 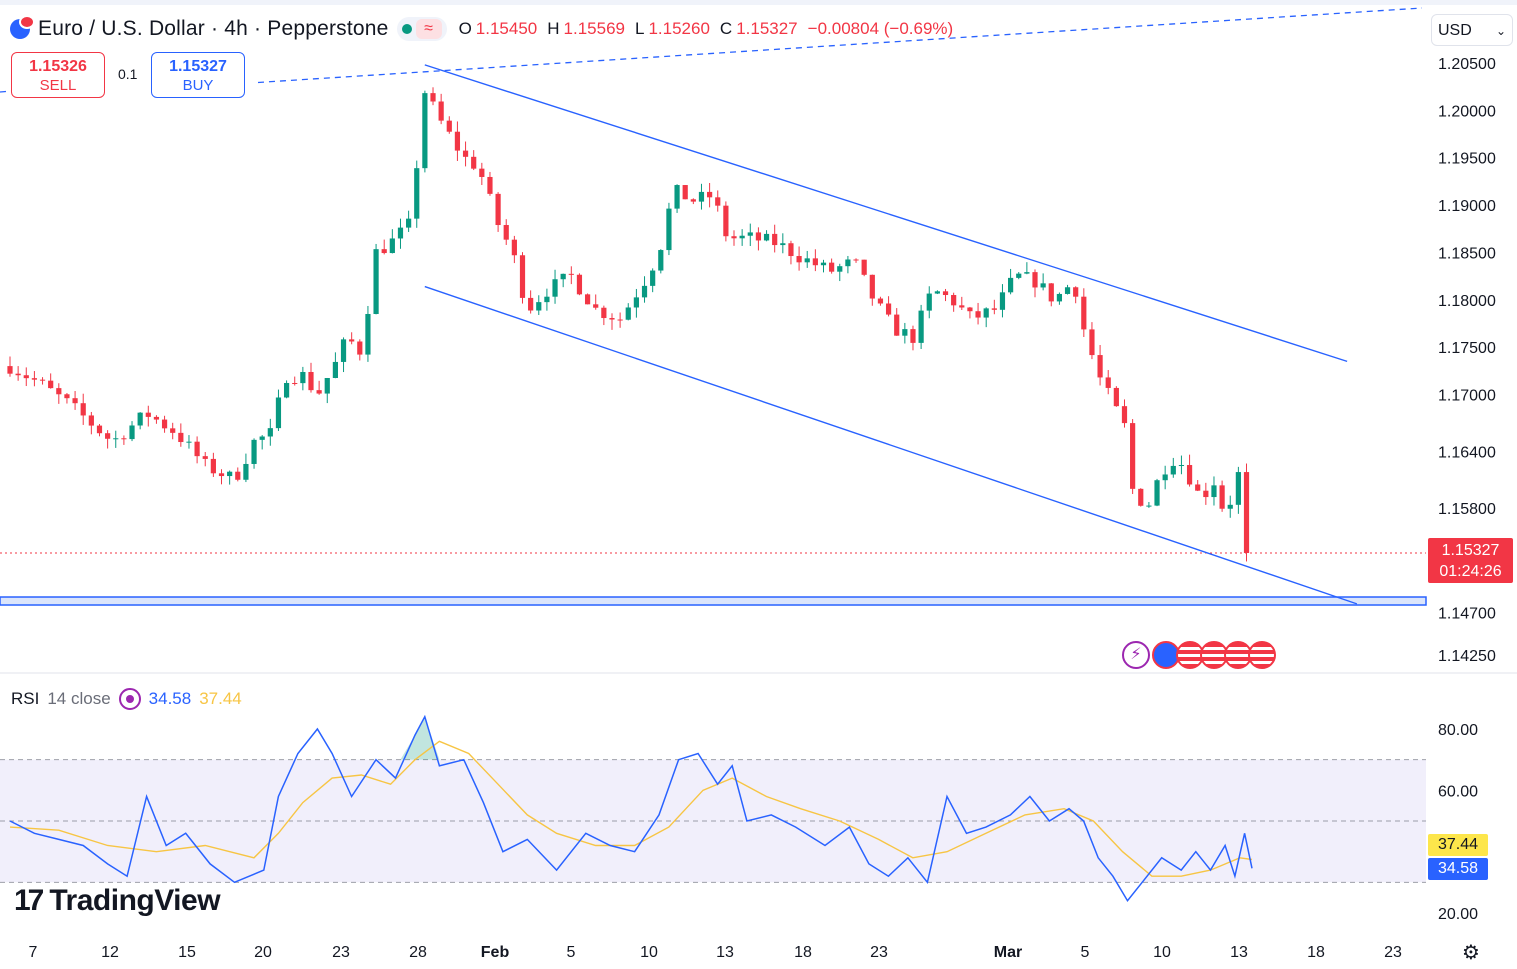 I want to click on rsi-legend: RSI 14 close 34.58 37.44, so click(x=126, y=699).